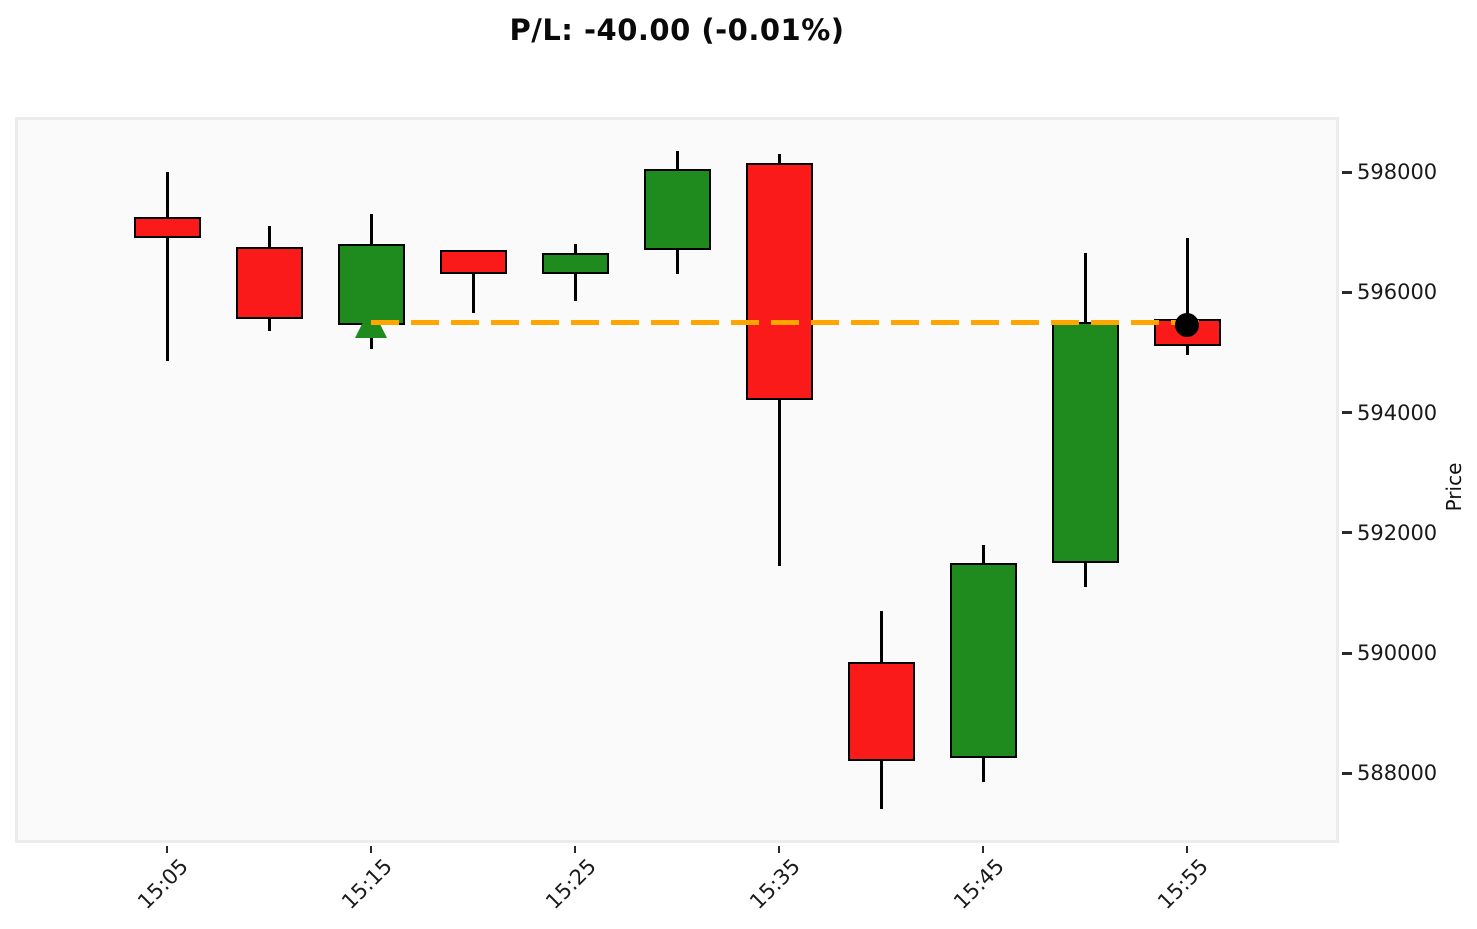 The width and height of the screenshot is (1477, 929). What do you see at coordinates (1454, 487) in the screenshot?
I see `y-axis-title: Price` at bounding box center [1454, 487].